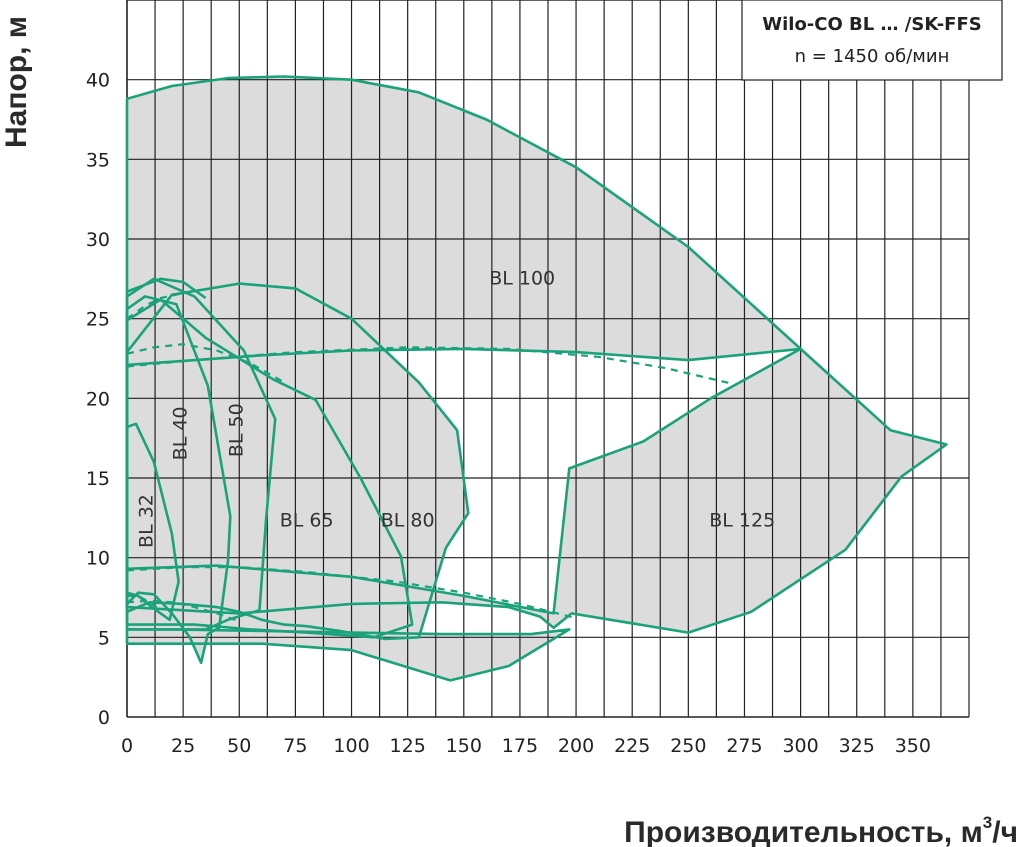 Image resolution: width=1024 pixels, height=847 pixels. What do you see at coordinates (307, 521) in the screenshot?
I see `region-label-bl-65: BL 65` at bounding box center [307, 521].